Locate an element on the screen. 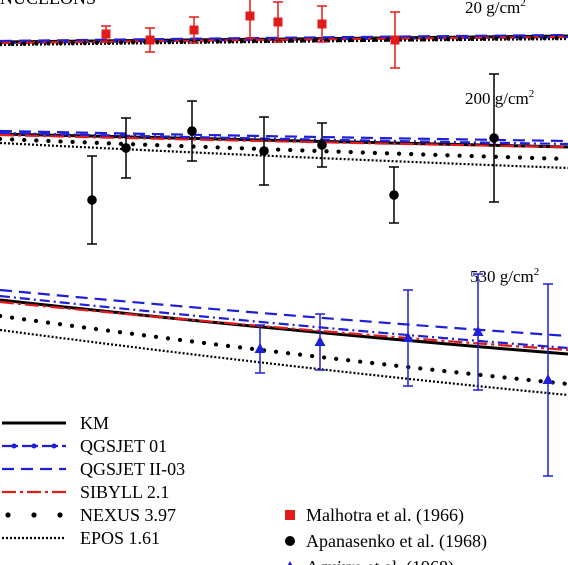  panel-label-20-sup: 2 is located at coordinates (523, 4).